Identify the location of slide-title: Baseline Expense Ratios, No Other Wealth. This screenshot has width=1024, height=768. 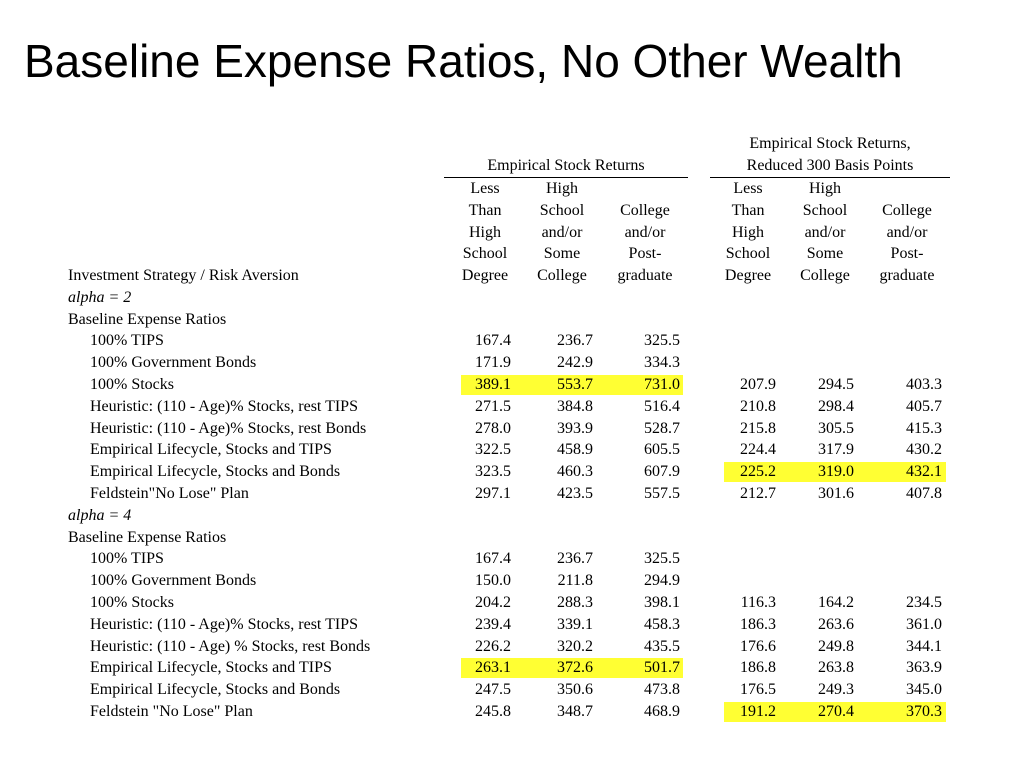
(463, 61).